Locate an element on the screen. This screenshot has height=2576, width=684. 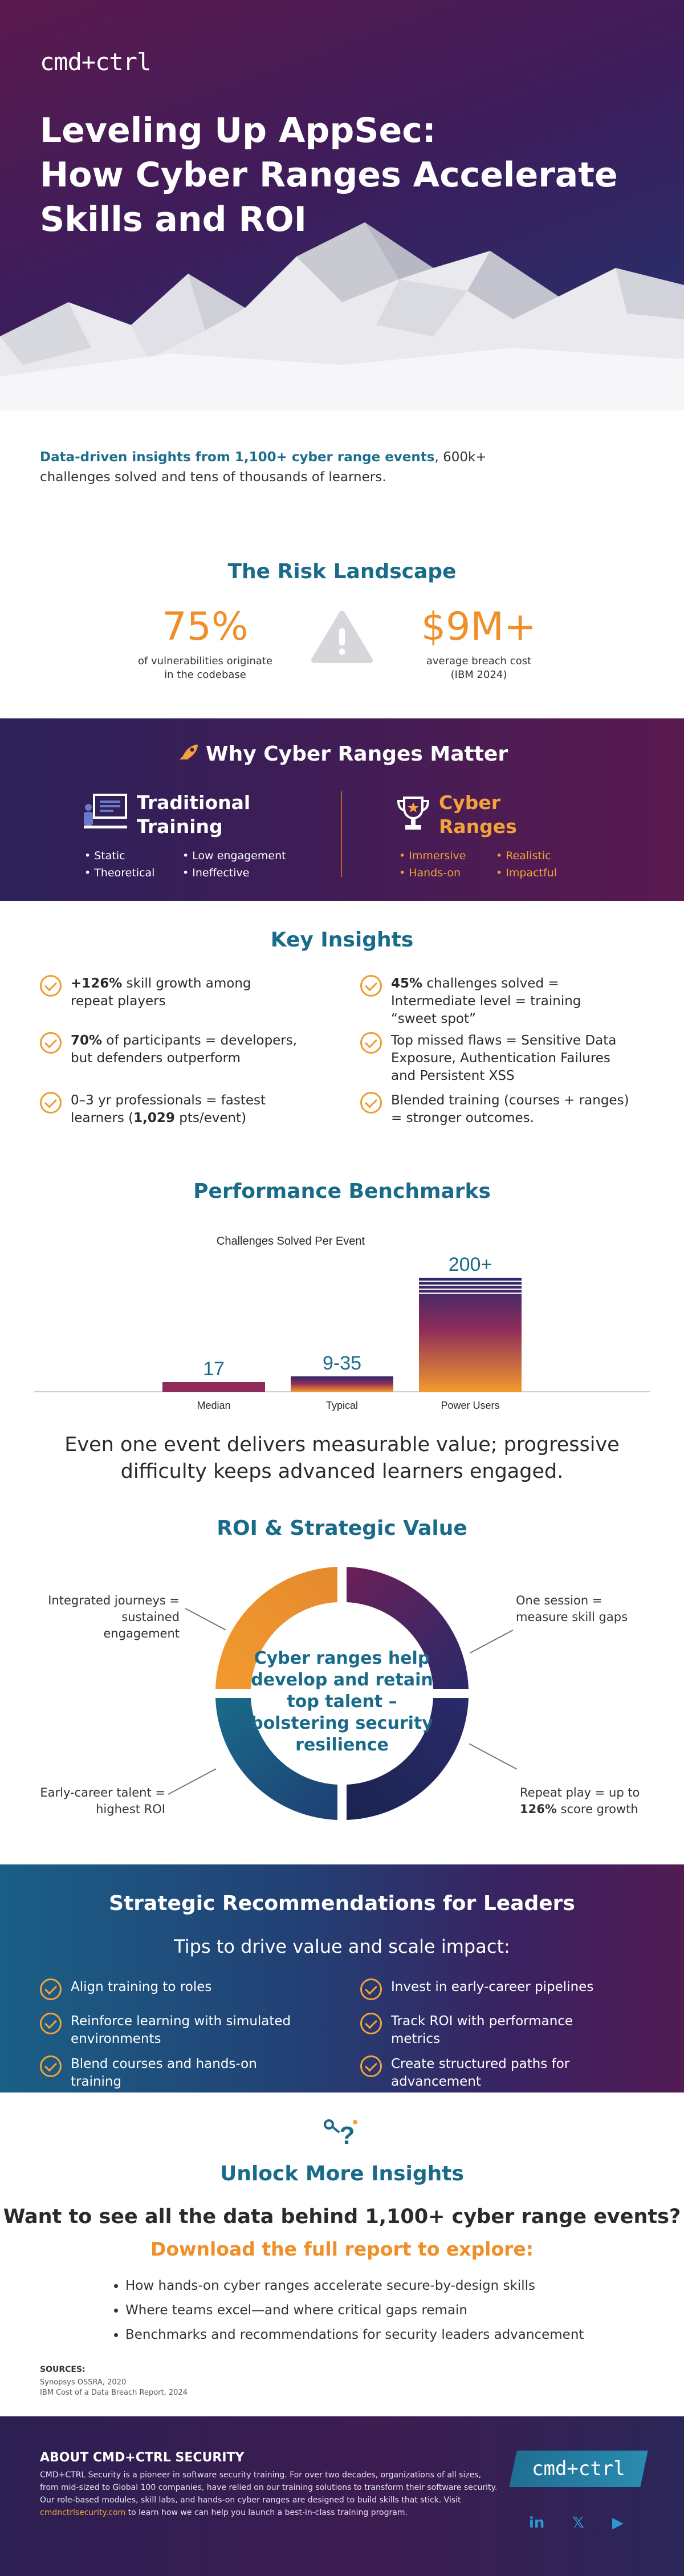
title-line-3: Skills and ROI is located at coordinates (173, 219).